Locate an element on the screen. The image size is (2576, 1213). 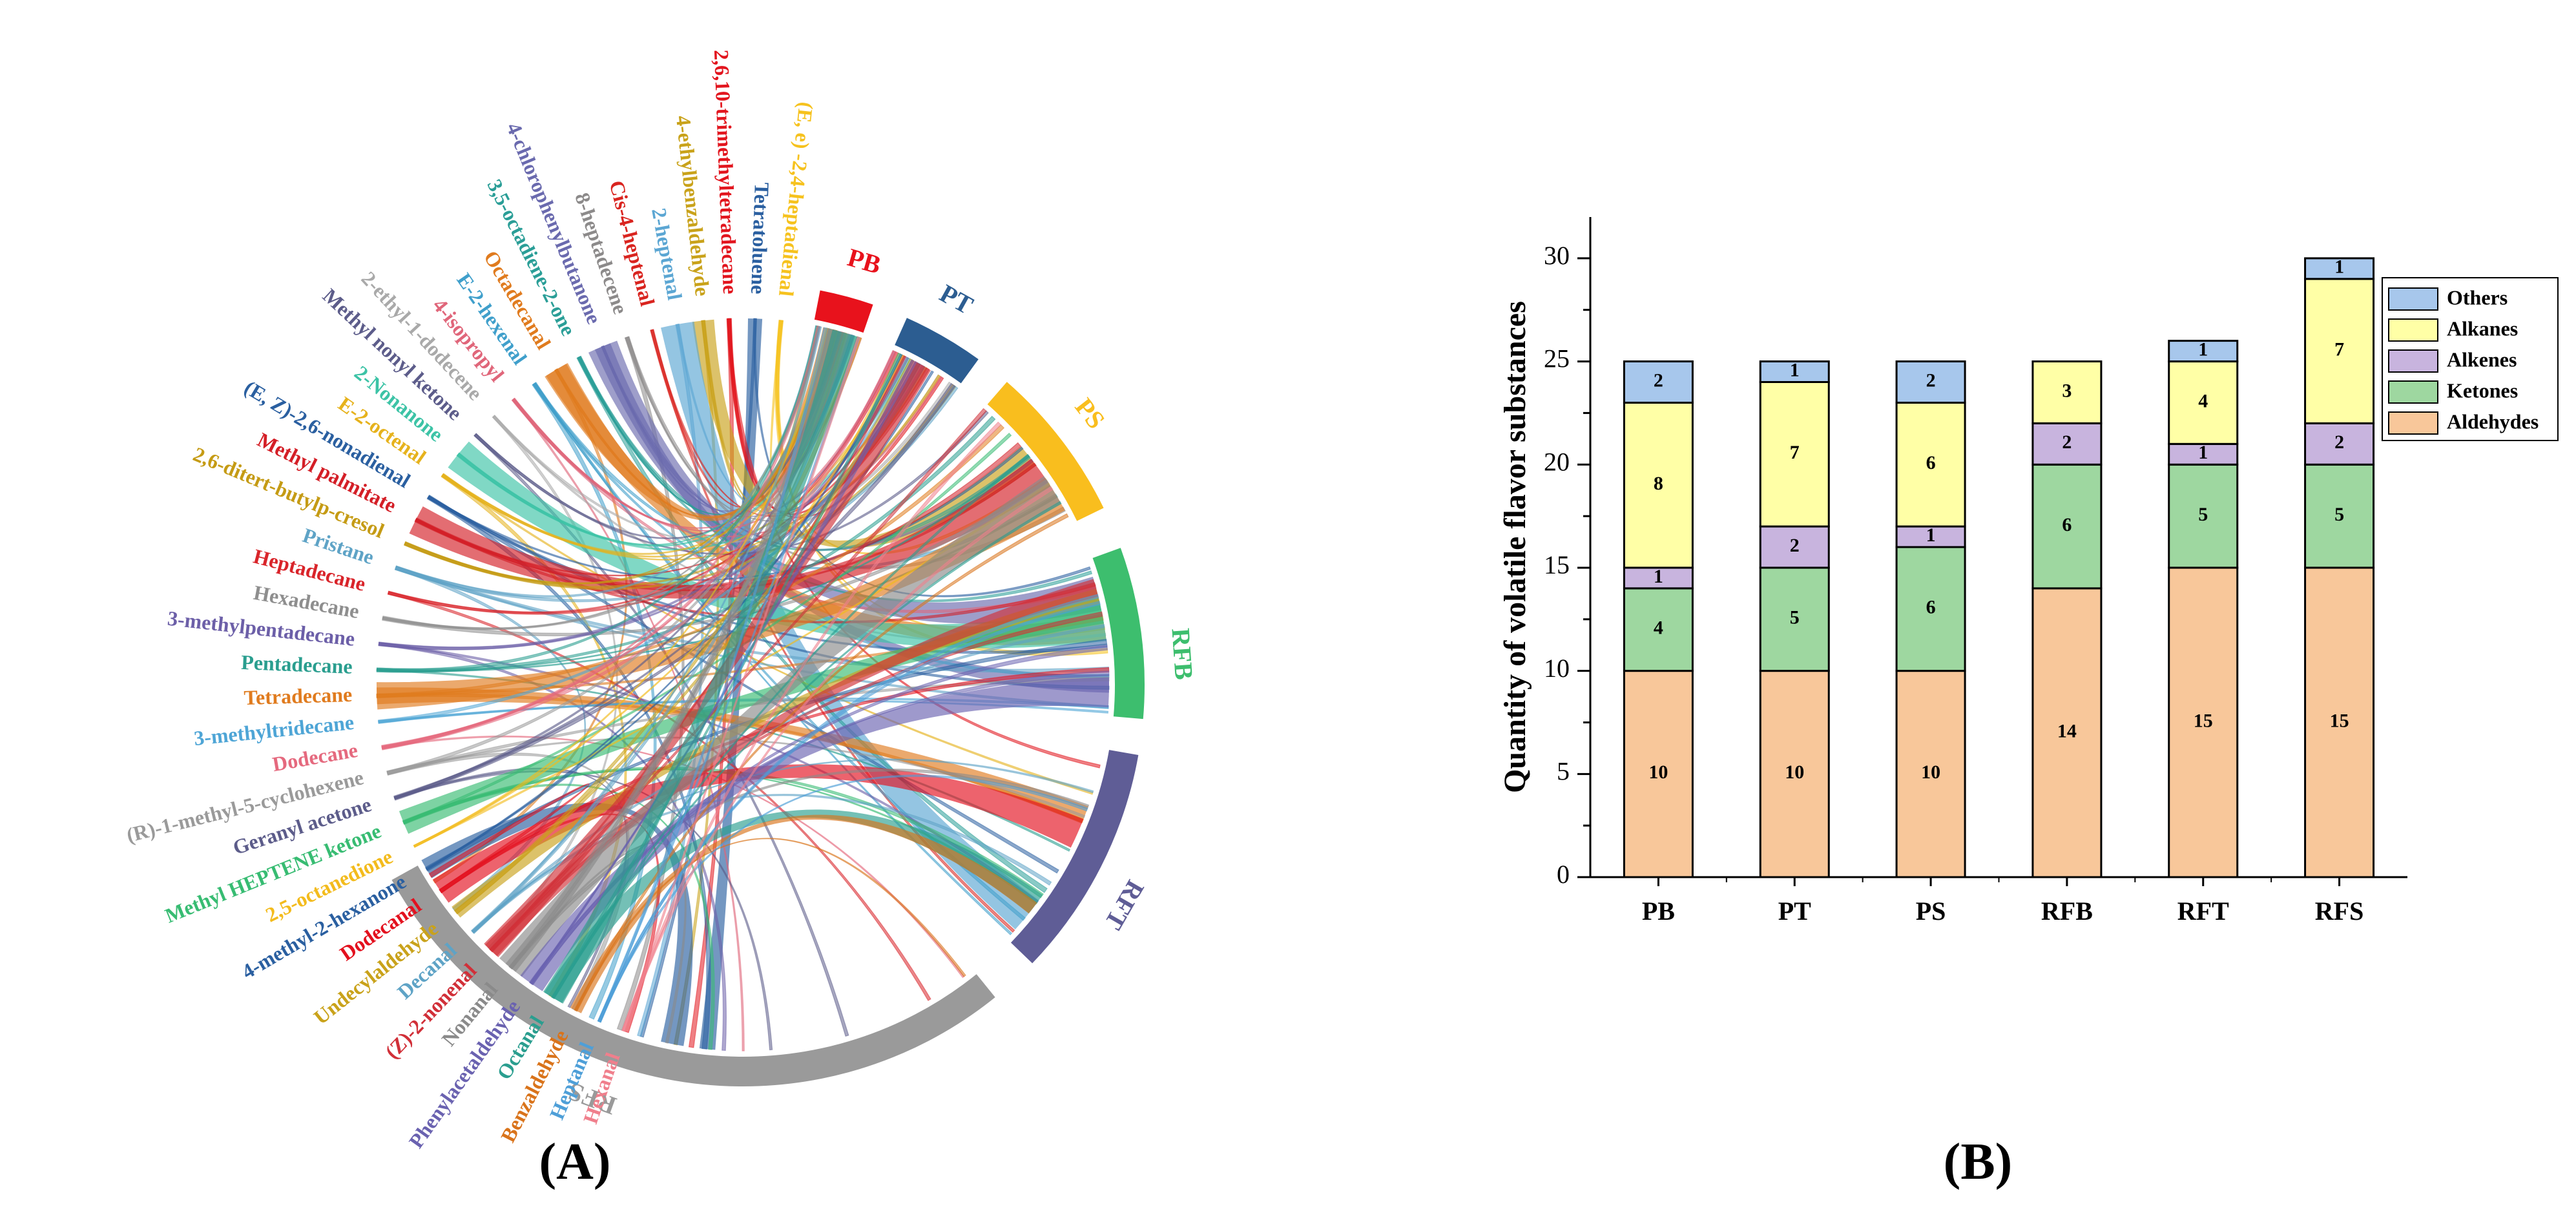
bar-pb-ketones is located at coordinates (1658, 629).